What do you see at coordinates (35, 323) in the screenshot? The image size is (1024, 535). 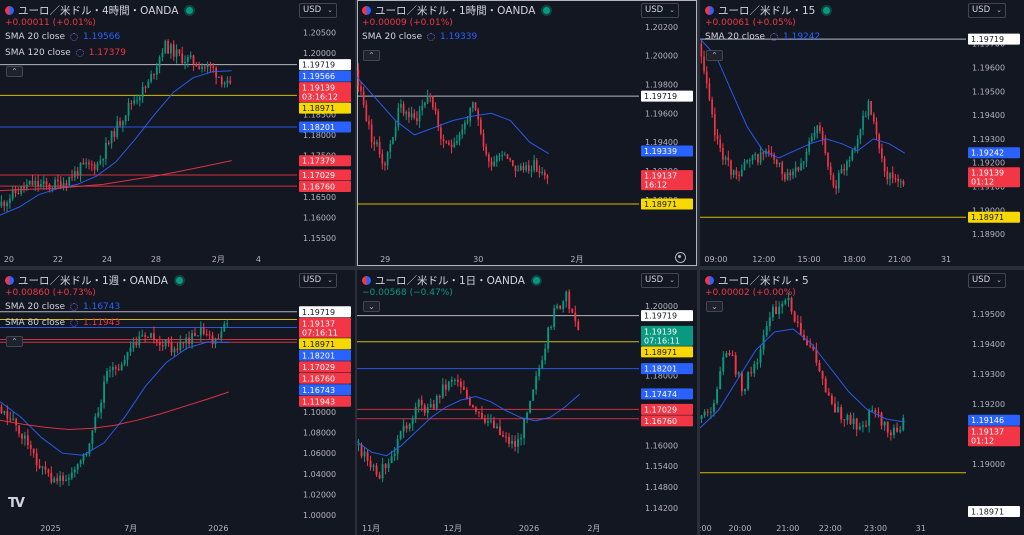 I see `indicator-label: SMA 80 close` at bounding box center [35, 323].